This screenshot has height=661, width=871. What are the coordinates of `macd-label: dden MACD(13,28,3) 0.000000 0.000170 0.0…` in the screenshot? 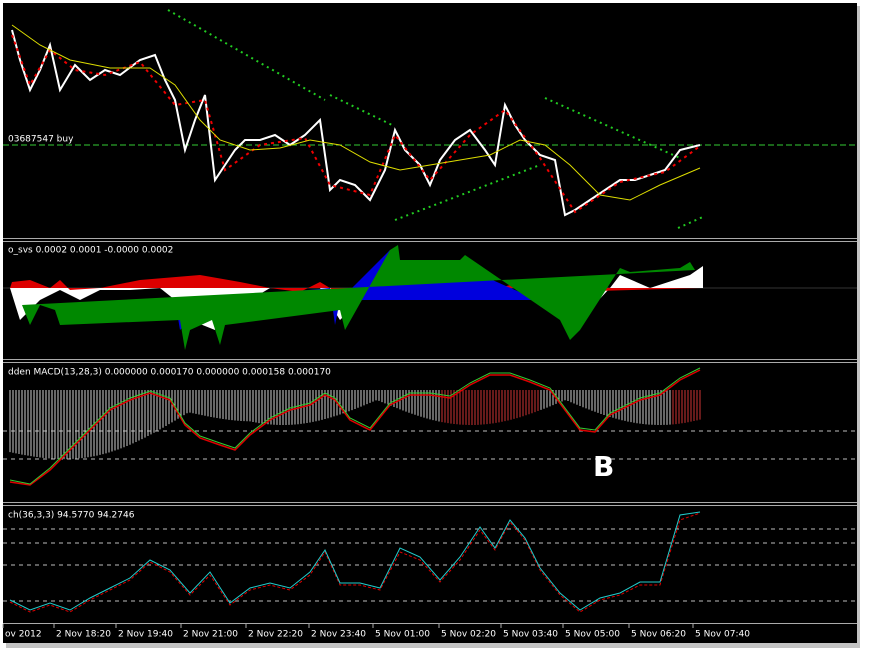 It's located at (169, 373).